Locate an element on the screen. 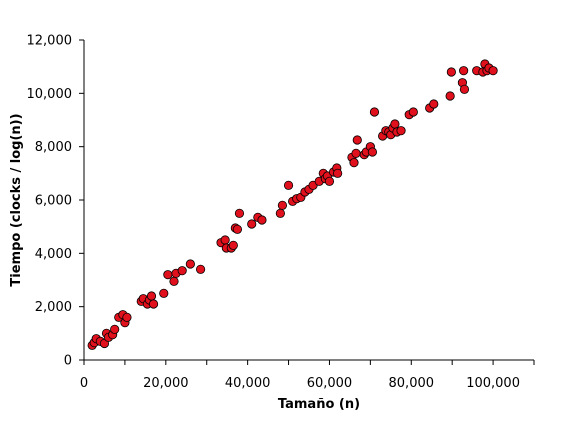 This screenshot has width=567, height=421. y-tick-label: 6,000 is located at coordinates (53, 201).